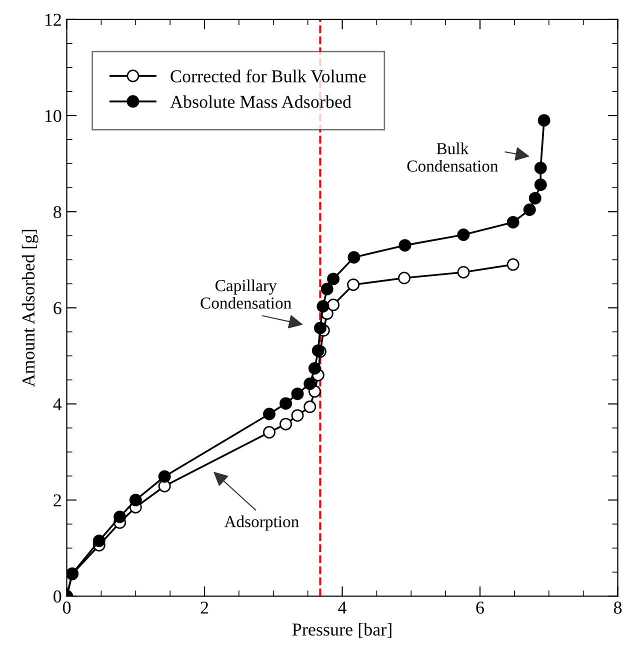 This screenshot has height=648, width=624. I want to click on y-tick-label: 6, so click(58, 308).